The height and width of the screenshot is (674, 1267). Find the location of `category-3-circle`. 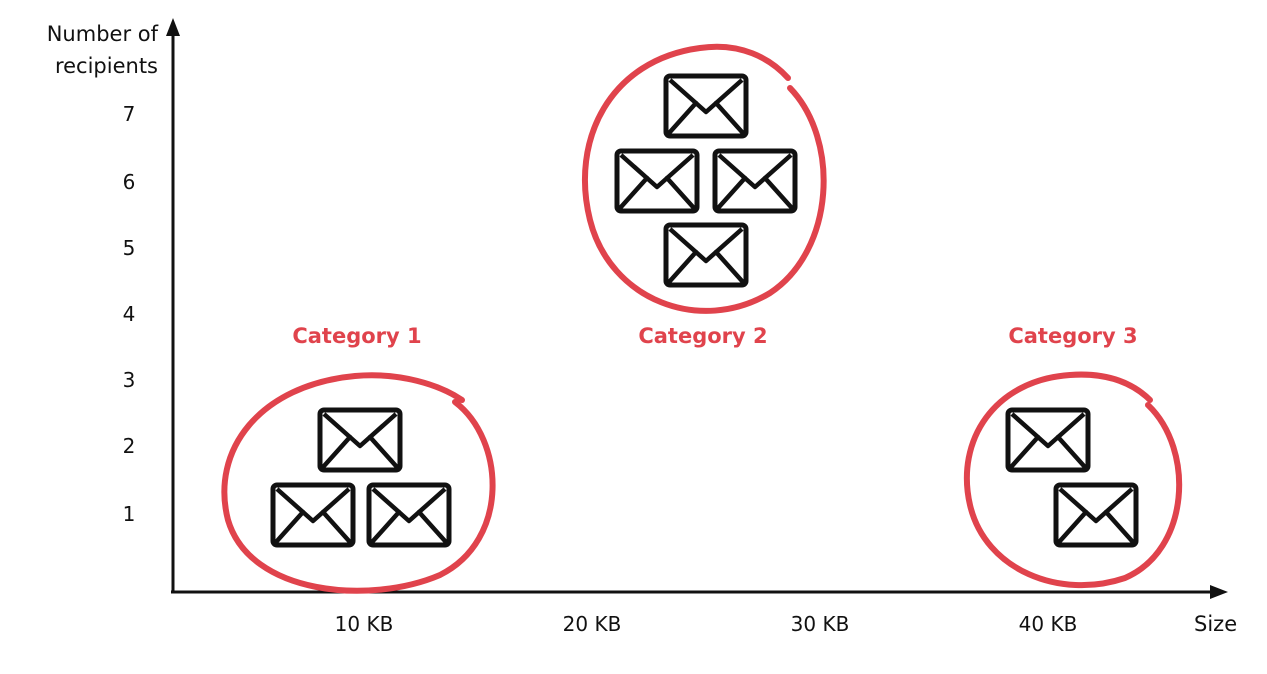

category-3-circle is located at coordinates (1073, 480).